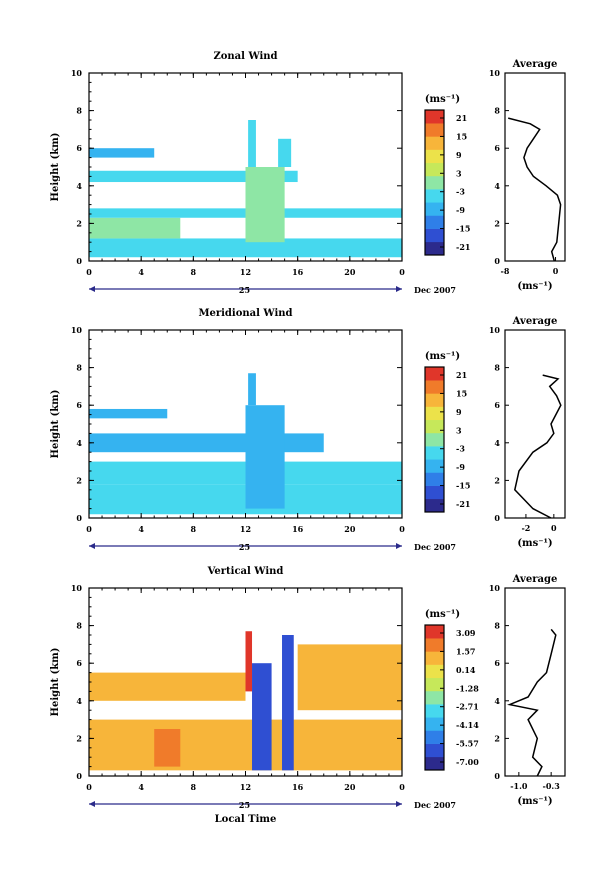 The height and width of the screenshot is (873, 616). I want to click on colorbar-tick-label: -5.57, so click(467, 744).